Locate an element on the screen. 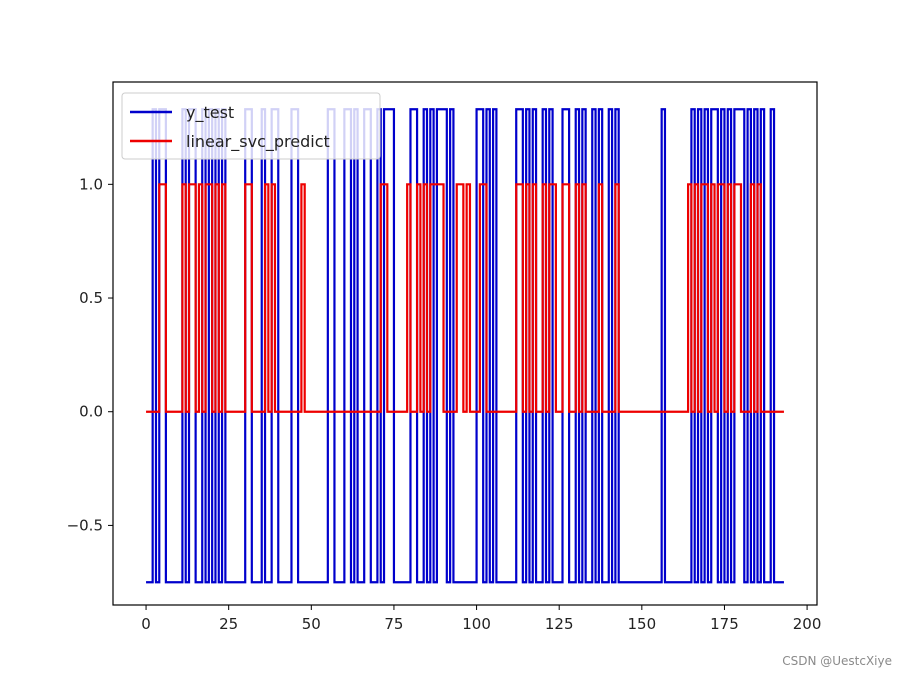 This screenshot has height=680, width=906. watermark: CSDN @UestcXiye is located at coordinates (837, 661).